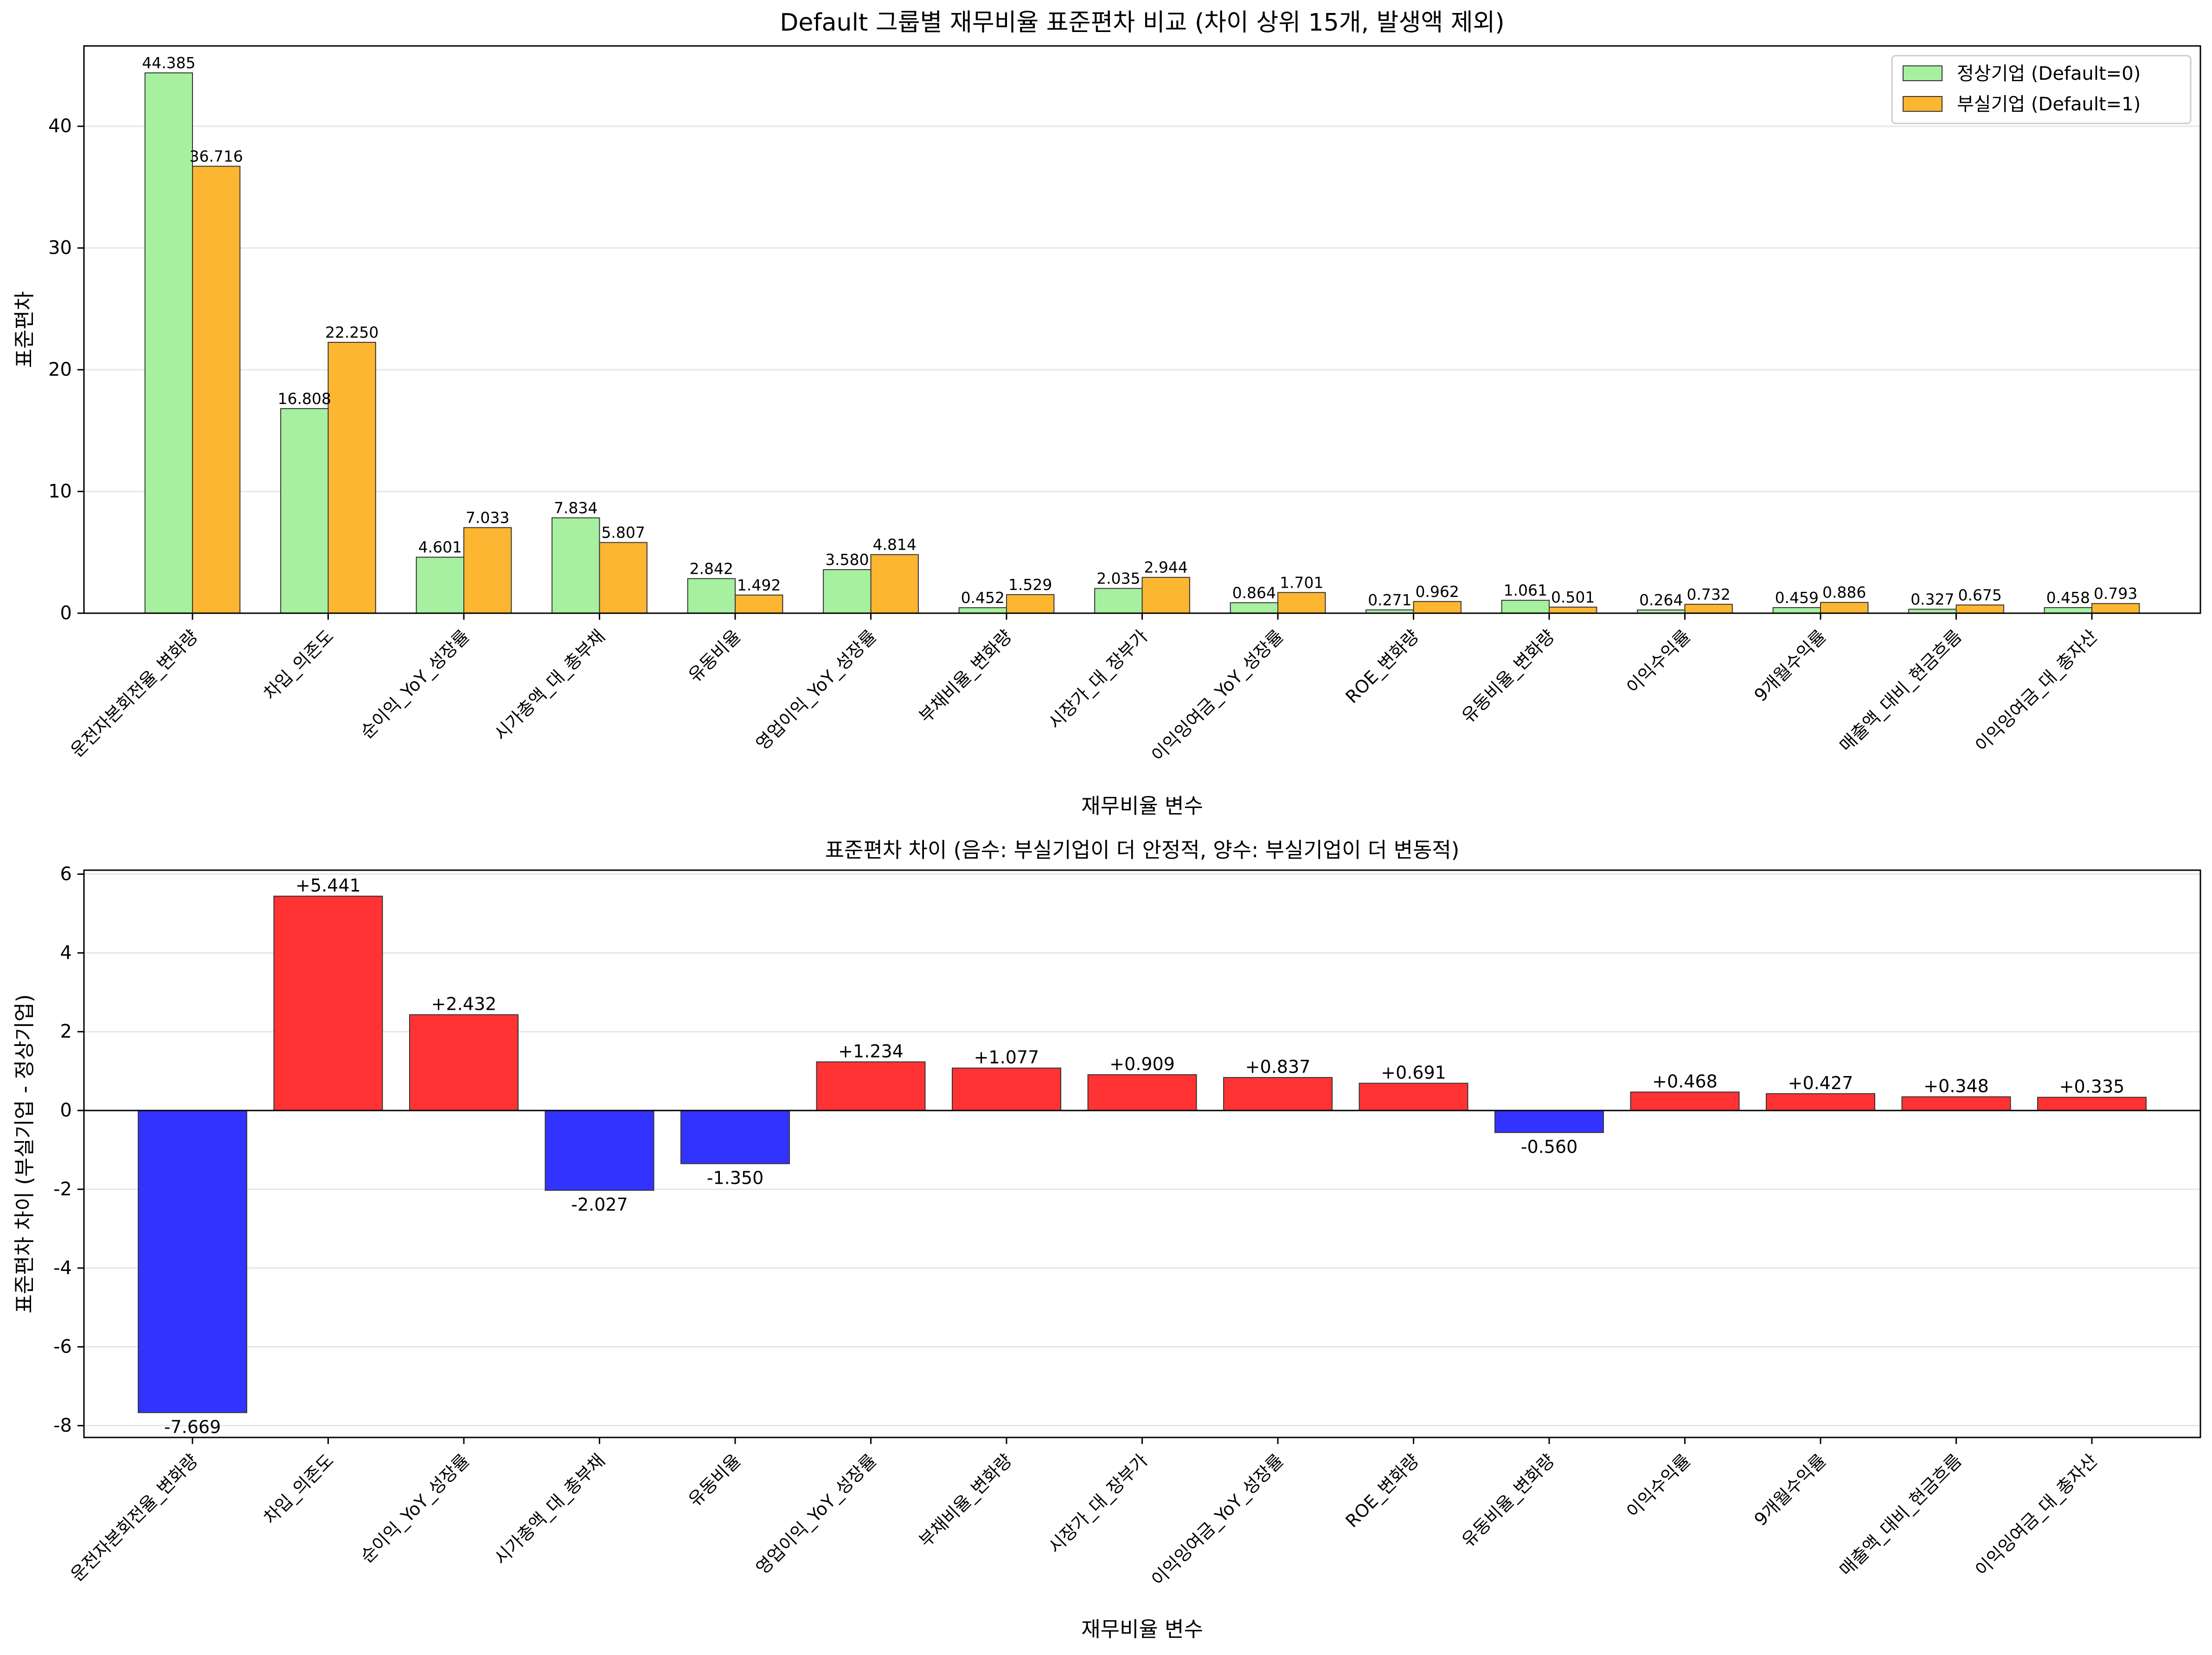  I want to click on chart2-data-label: +0.909, so click(1142, 1064).